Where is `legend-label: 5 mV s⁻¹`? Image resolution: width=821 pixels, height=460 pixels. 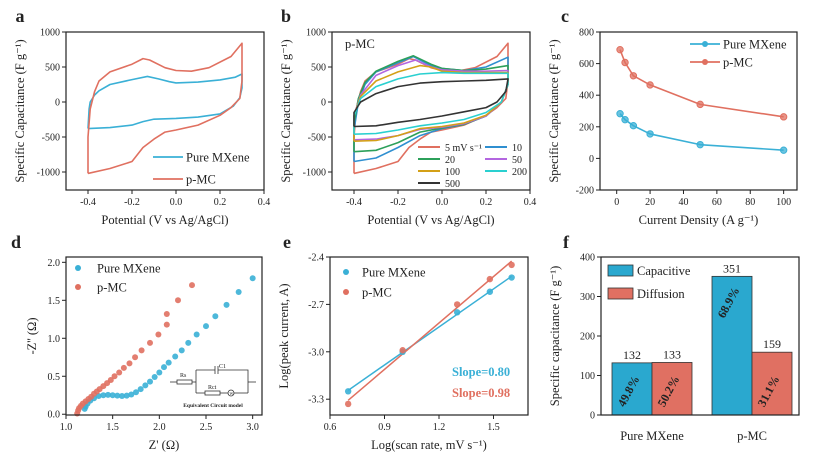 legend-label: 5 mV s⁻¹ is located at coordinates (463, 148).